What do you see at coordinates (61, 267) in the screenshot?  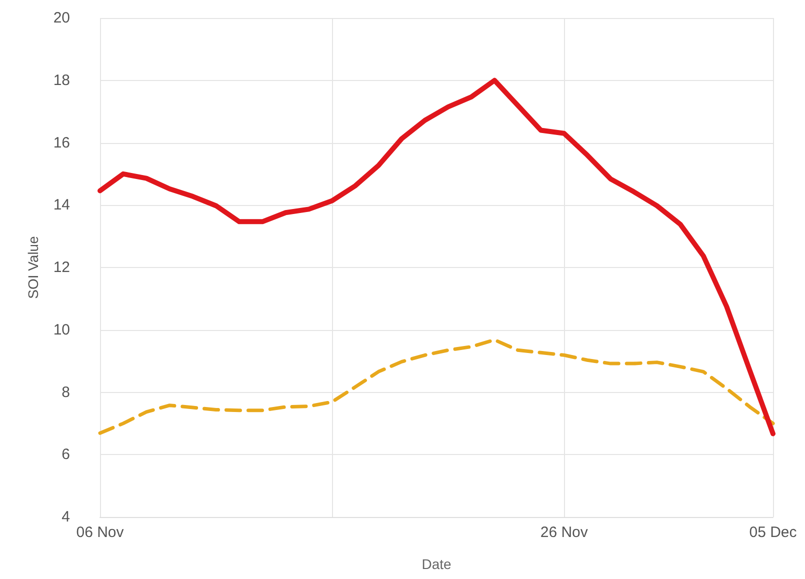 I see `y-tick-label: 12` at bounding box center [61, 267].